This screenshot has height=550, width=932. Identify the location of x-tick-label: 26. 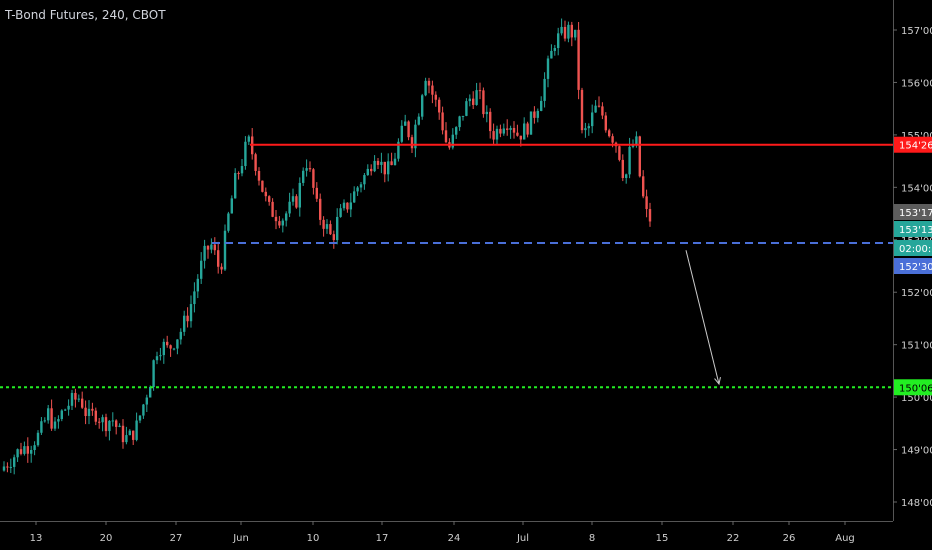
(789, 538).